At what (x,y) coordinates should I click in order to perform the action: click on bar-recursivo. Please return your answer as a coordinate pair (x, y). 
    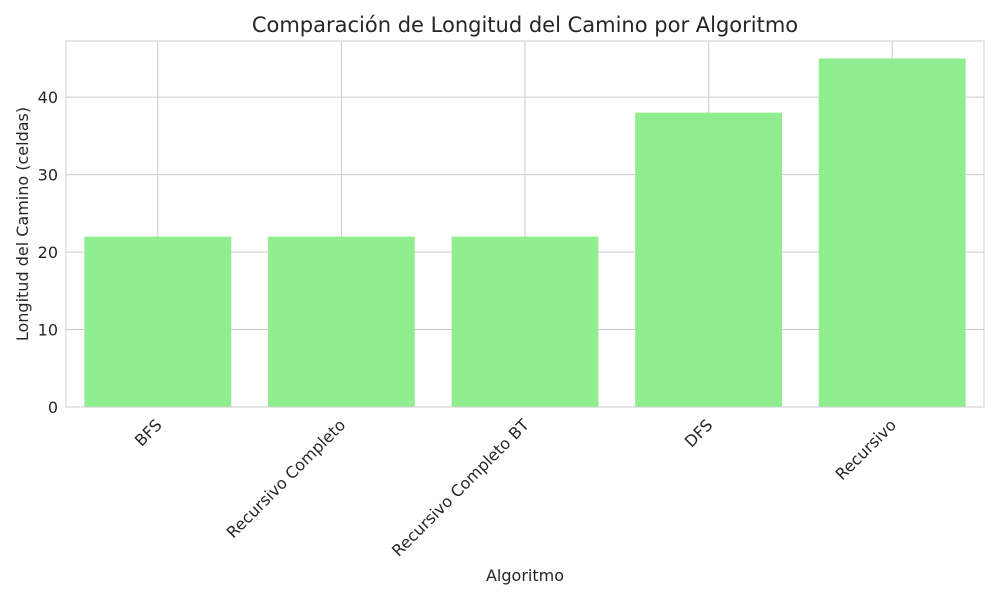
    Looking at the image, I should click on (892, 233).